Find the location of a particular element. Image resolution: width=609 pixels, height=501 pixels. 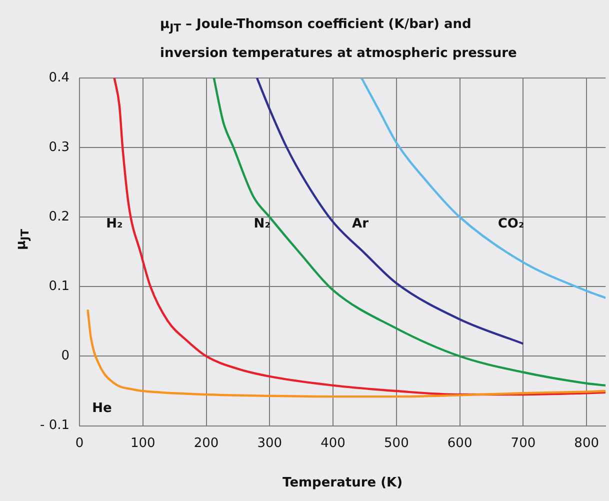

x-tick-label: 200 is located at coordinates (206, 443).